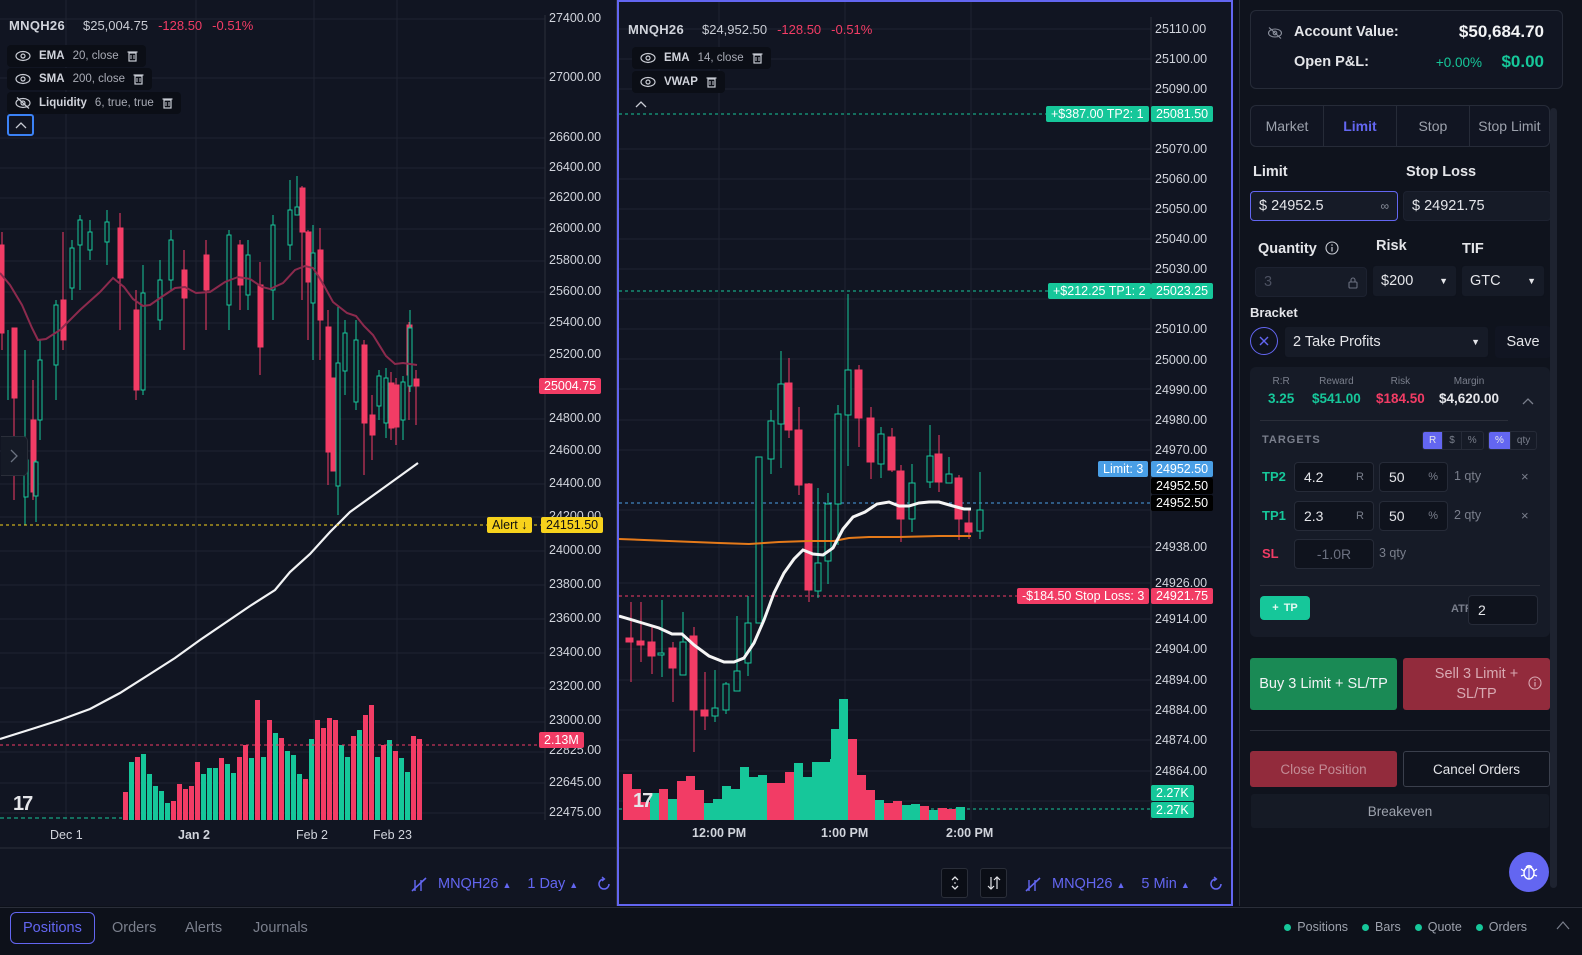 This screenshot has width=1582, height=955. What do you see at coordinates (1323, 684) in the screenshot?
I see `buy-button: Buy 3 Limit + SL/TP` at bounding box center [1323, 684].